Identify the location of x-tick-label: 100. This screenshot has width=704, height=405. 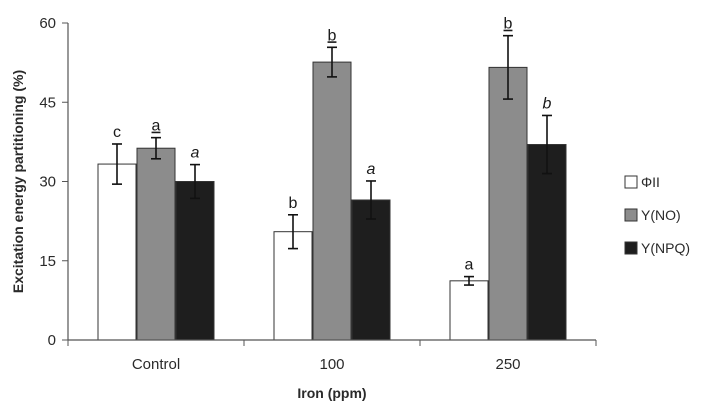
(331, 364).